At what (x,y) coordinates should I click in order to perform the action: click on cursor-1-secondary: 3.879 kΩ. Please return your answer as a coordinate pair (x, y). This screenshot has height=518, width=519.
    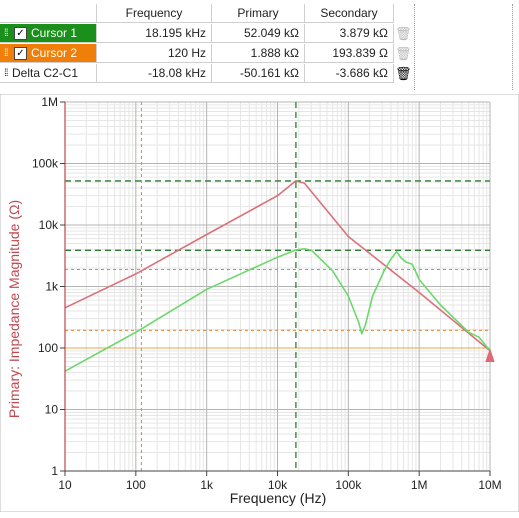
    Looking at the image, I should click on (349, 33).